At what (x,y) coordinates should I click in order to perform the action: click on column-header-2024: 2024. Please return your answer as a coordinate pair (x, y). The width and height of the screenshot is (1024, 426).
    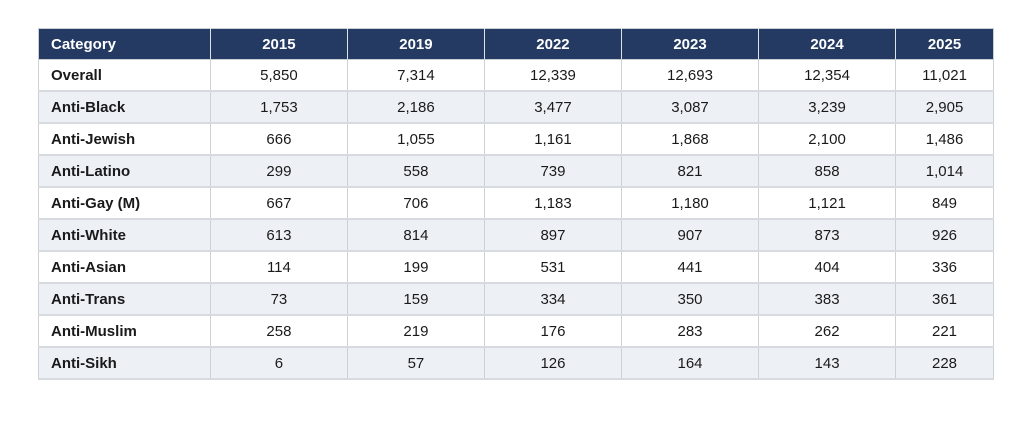
    Looking at the image, I should click on (827, 44).